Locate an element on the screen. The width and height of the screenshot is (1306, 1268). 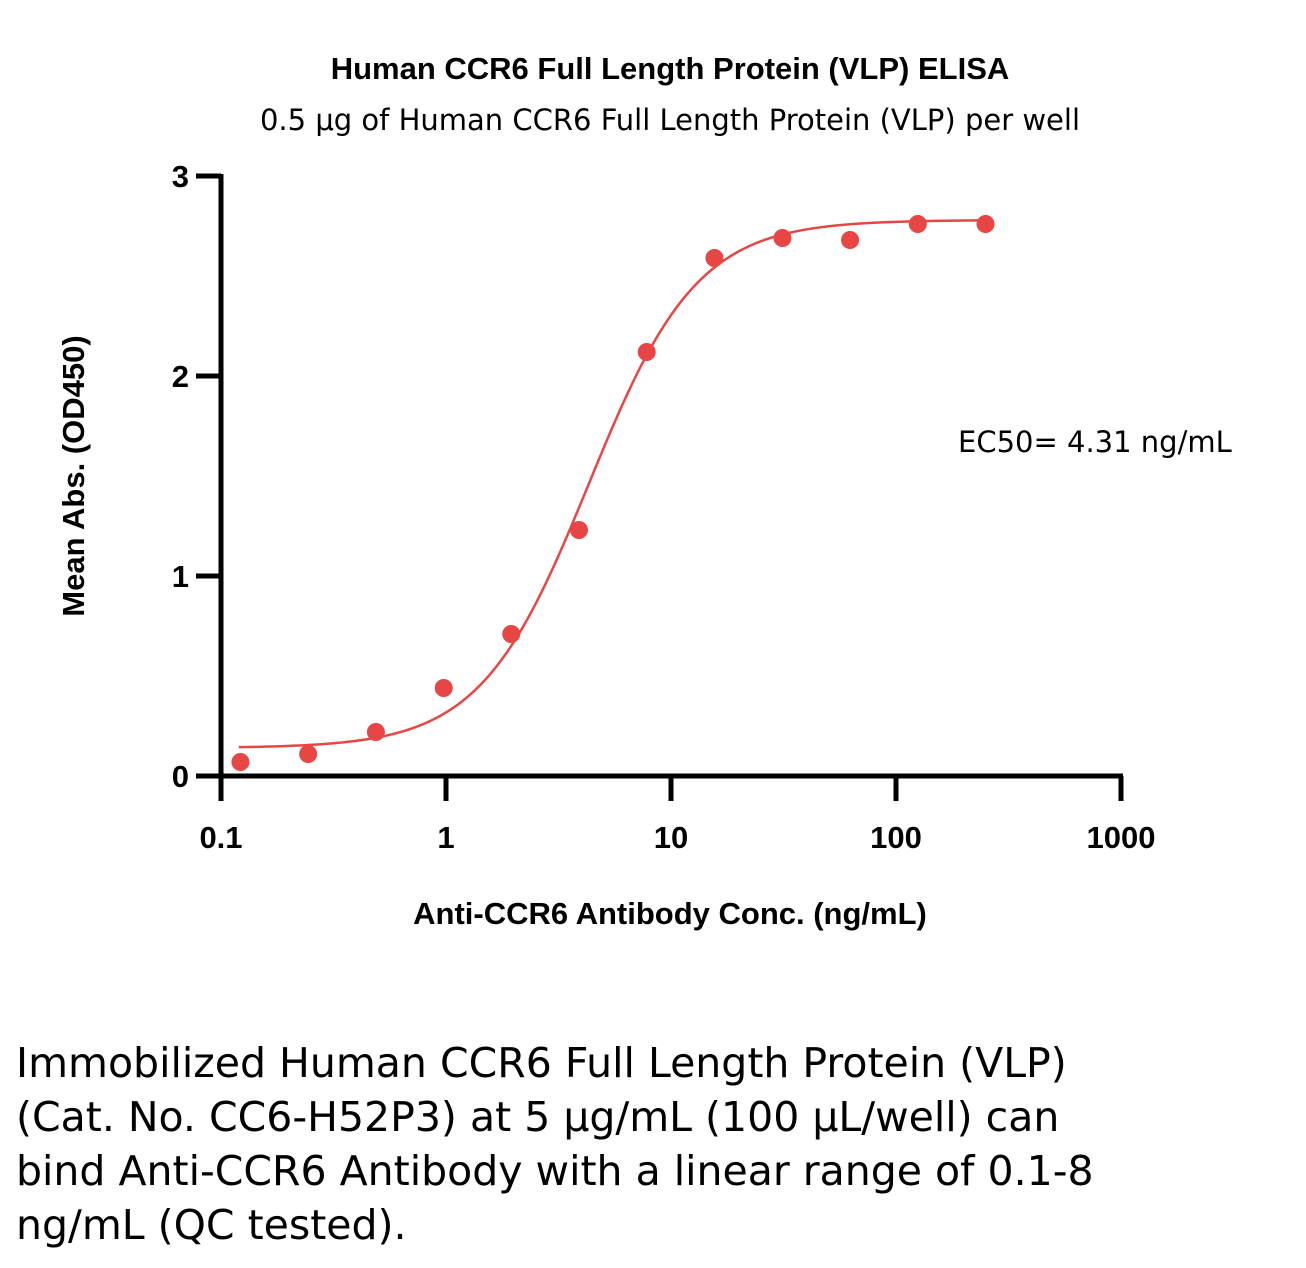
ec50-annotation: EC50= 4.31 ng/mL is located at coordinates (1095, 442).